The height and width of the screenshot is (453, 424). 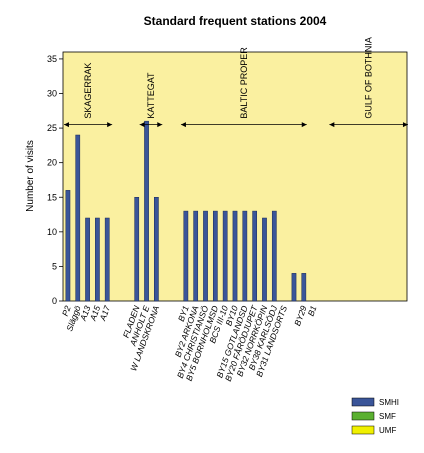 I want to click on legend-label: SMF, so click(x=387, y=416).